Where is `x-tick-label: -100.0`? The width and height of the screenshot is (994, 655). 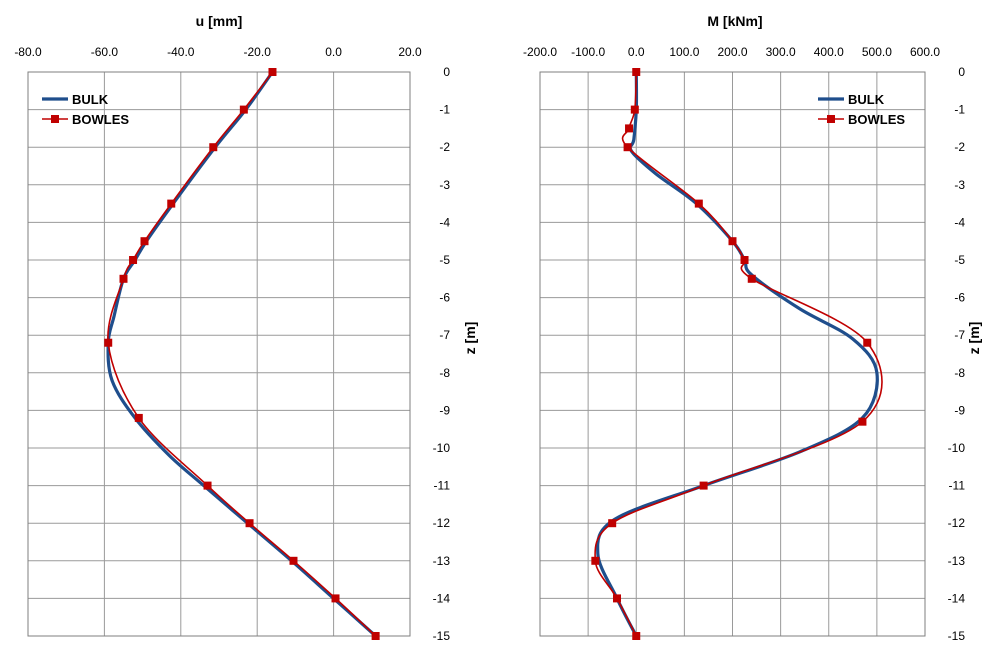
x-tick-label: -100.0 is located at coordinates (588, 52).